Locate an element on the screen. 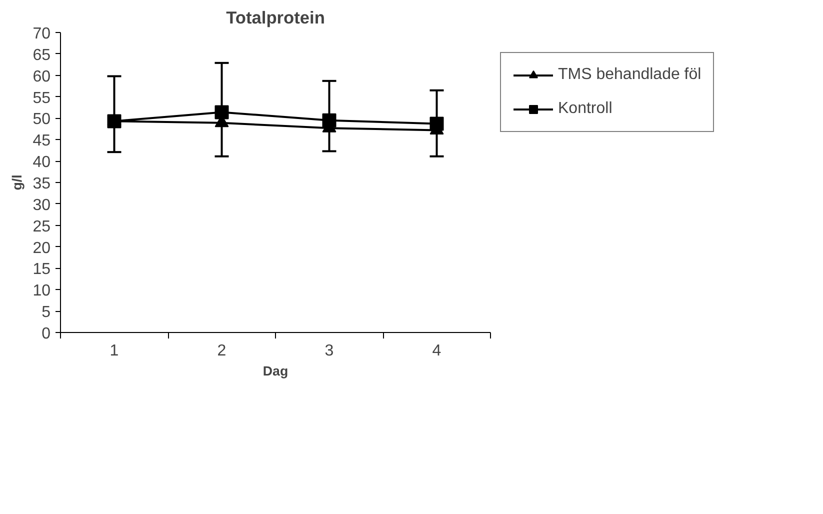 Image resolution: width=823 pixels, height=514 pixels. y-tick-label: 25 is located at coordinates (41, 227).